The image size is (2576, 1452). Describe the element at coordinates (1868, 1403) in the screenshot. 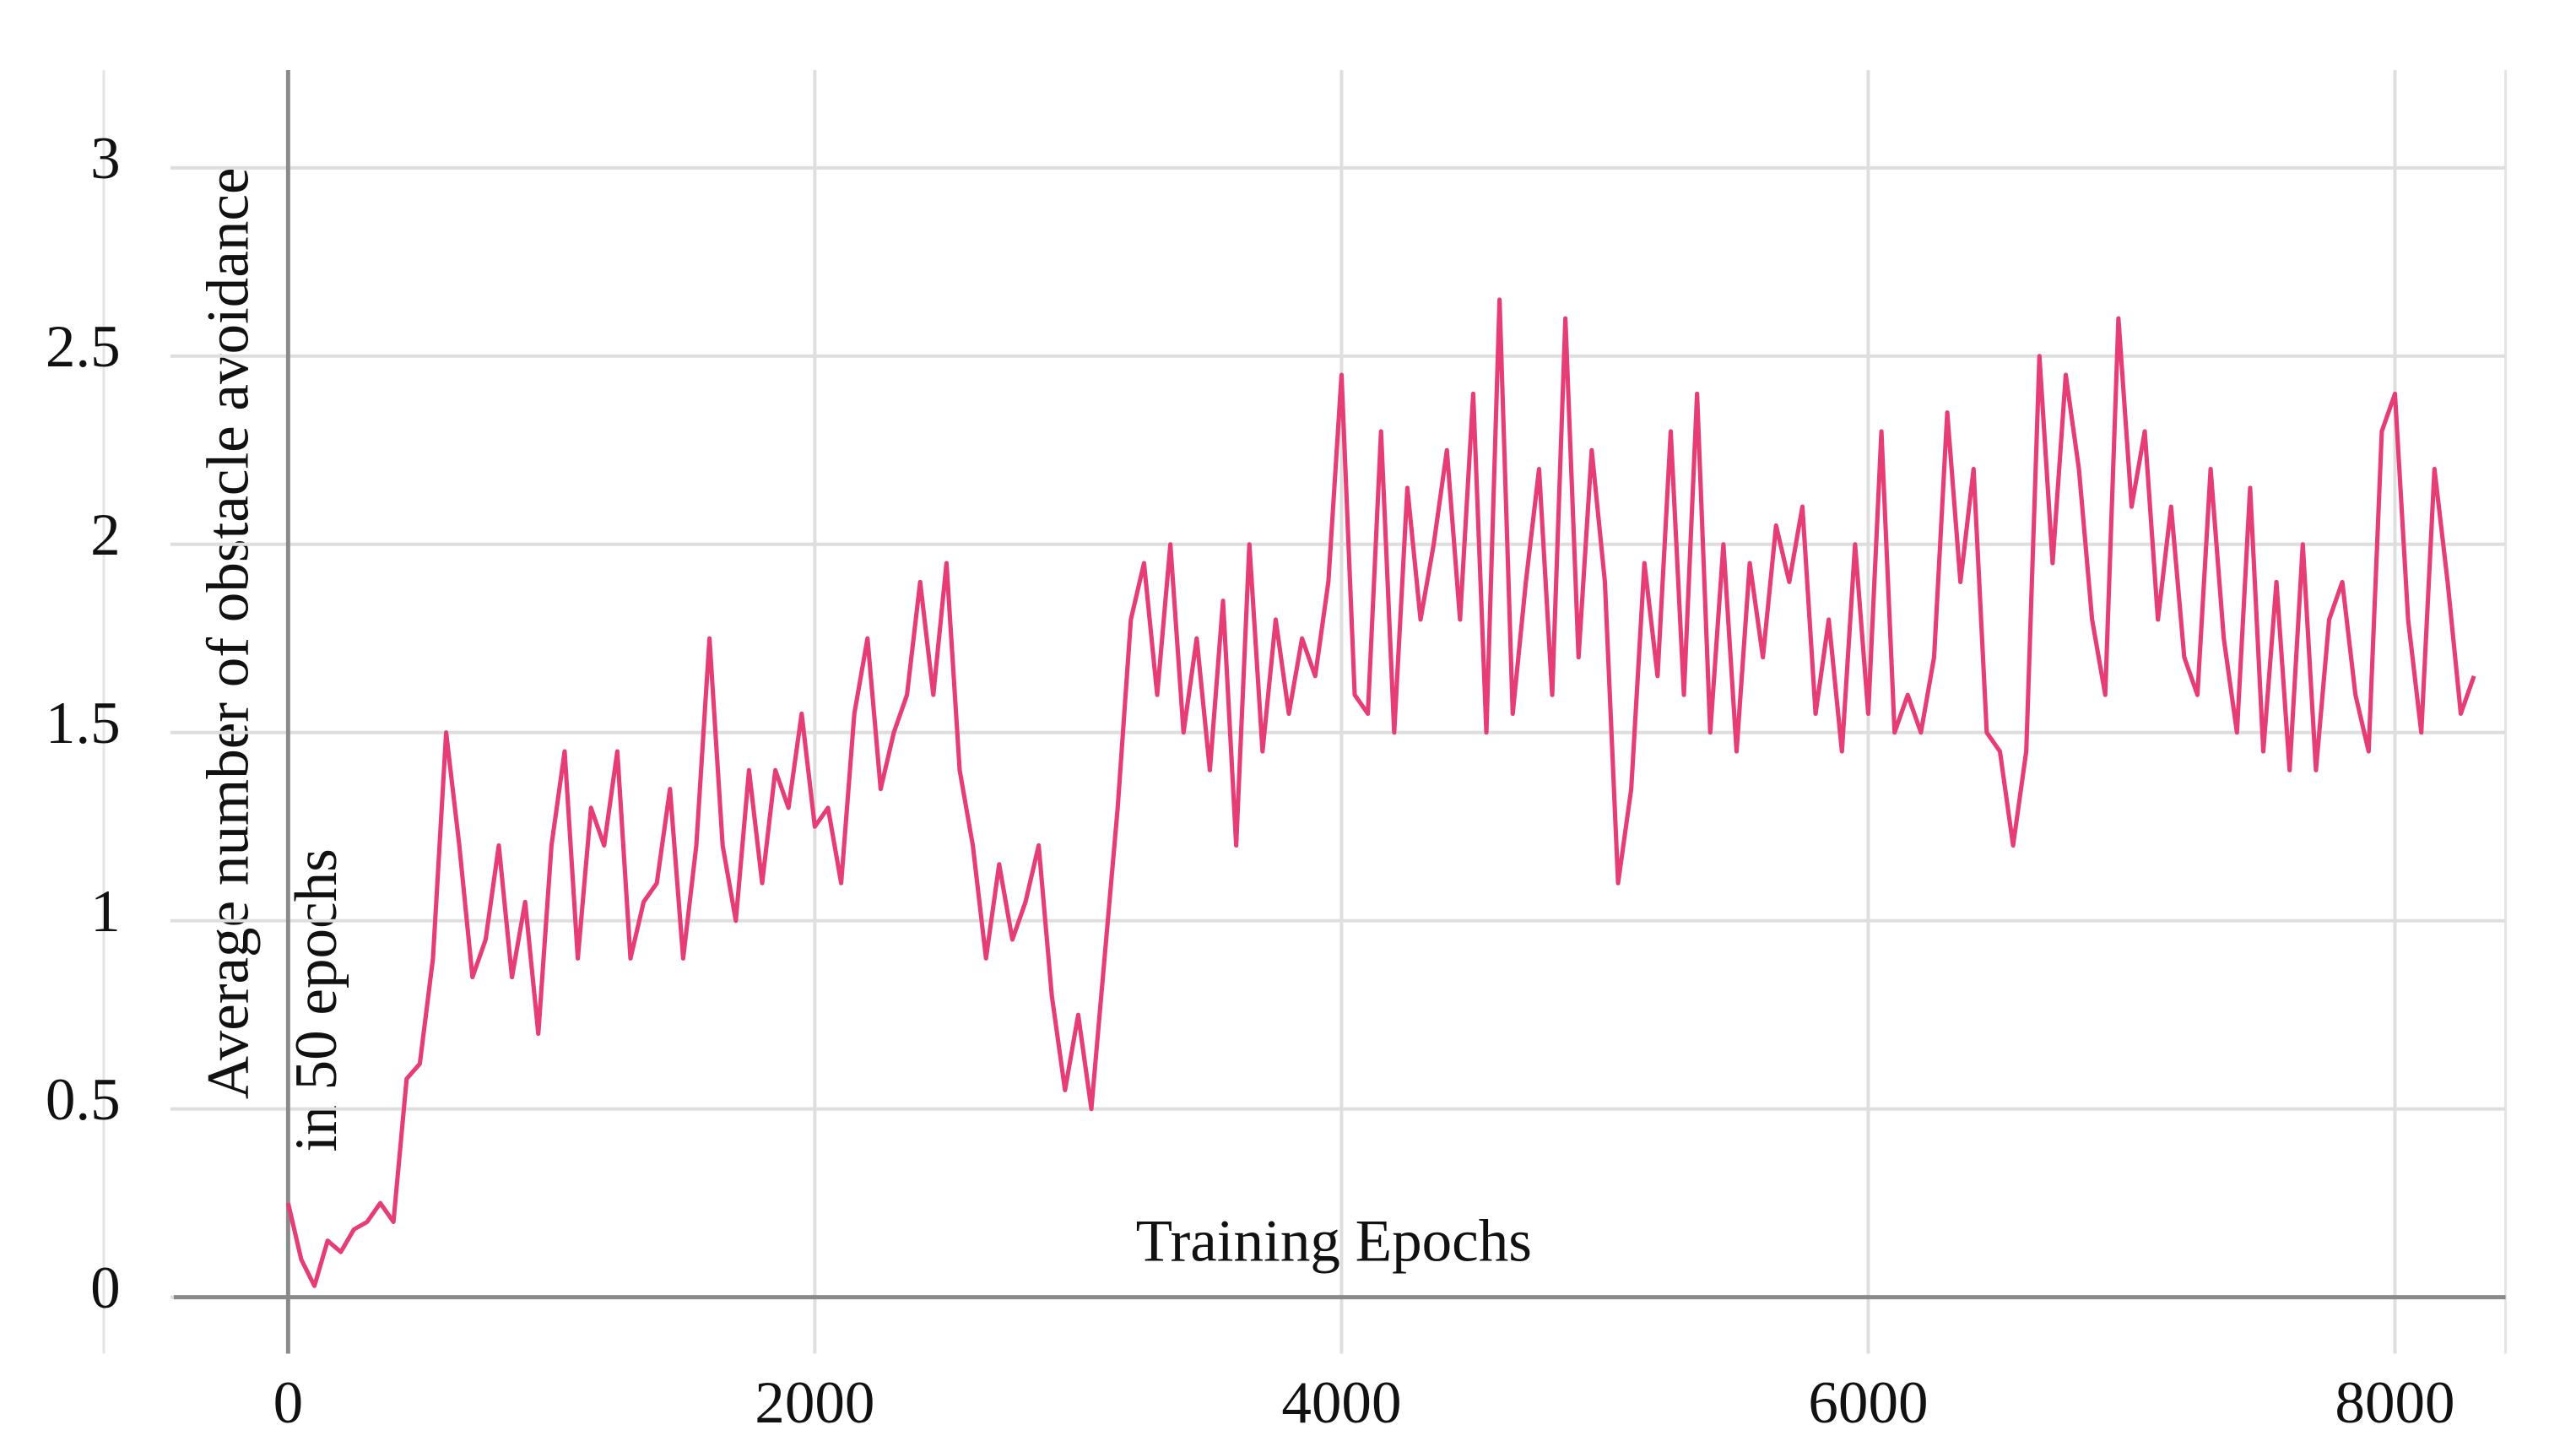

I see `x-tick-label: 6000` at that location.